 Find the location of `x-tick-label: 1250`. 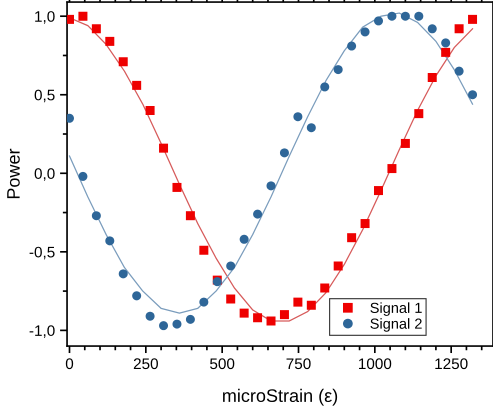

x-tick-label: 1250 is located at coordinates (451, 364).